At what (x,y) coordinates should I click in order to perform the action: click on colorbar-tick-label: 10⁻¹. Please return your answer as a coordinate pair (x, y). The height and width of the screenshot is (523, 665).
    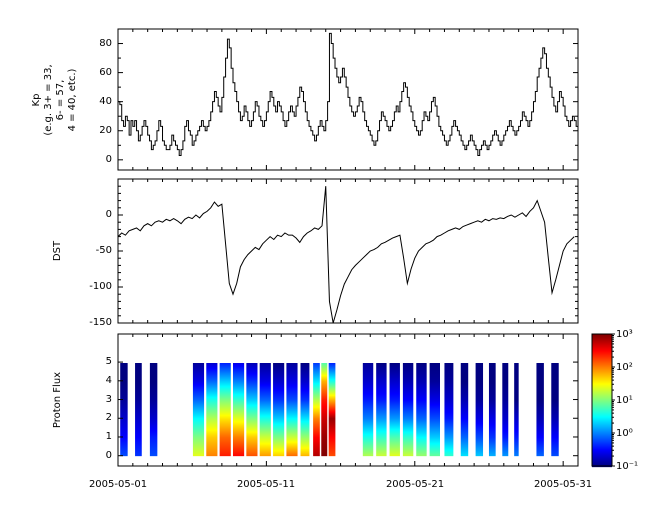
    Looking at the image, I should click on (627, 466).